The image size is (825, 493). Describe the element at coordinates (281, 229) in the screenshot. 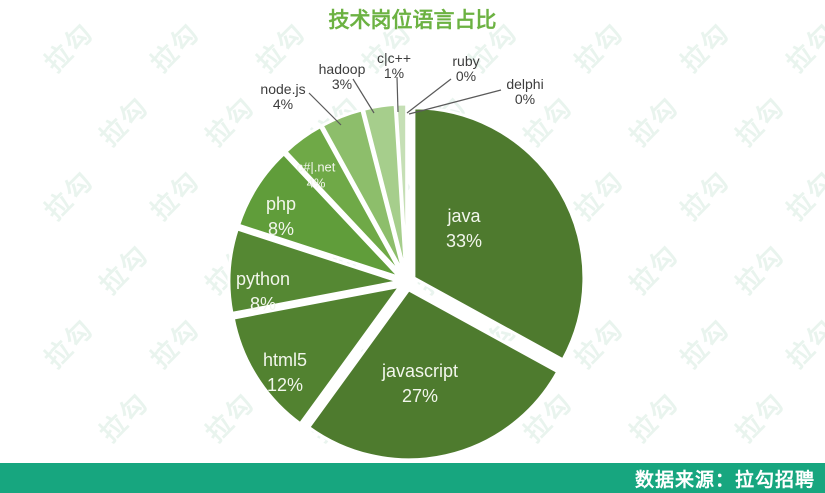

I see `slice-label-pct-php: 8%` at that location.